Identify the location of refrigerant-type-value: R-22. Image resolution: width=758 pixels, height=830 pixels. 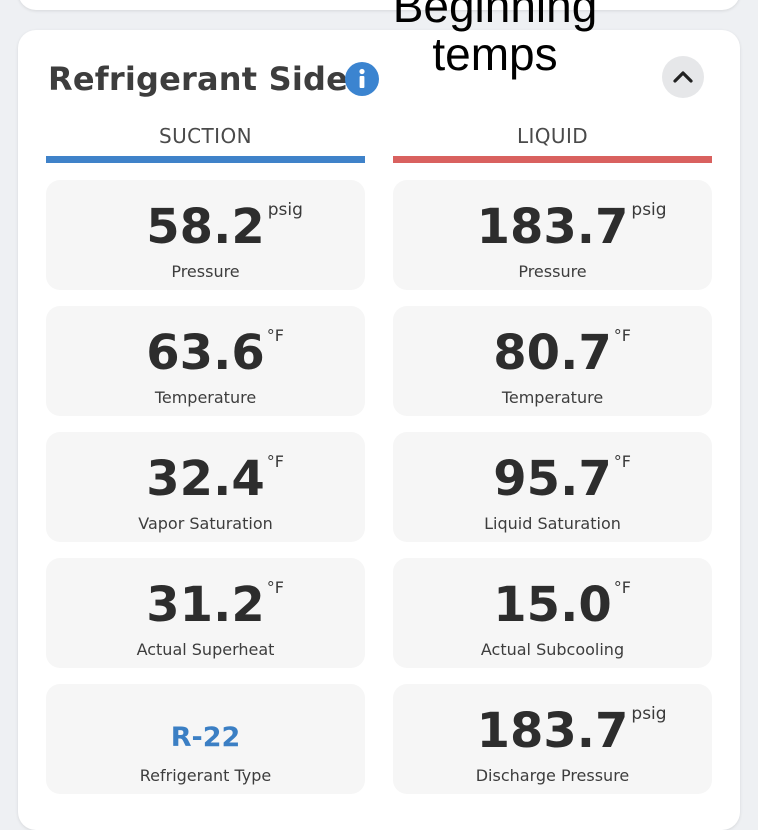
(205, 737).